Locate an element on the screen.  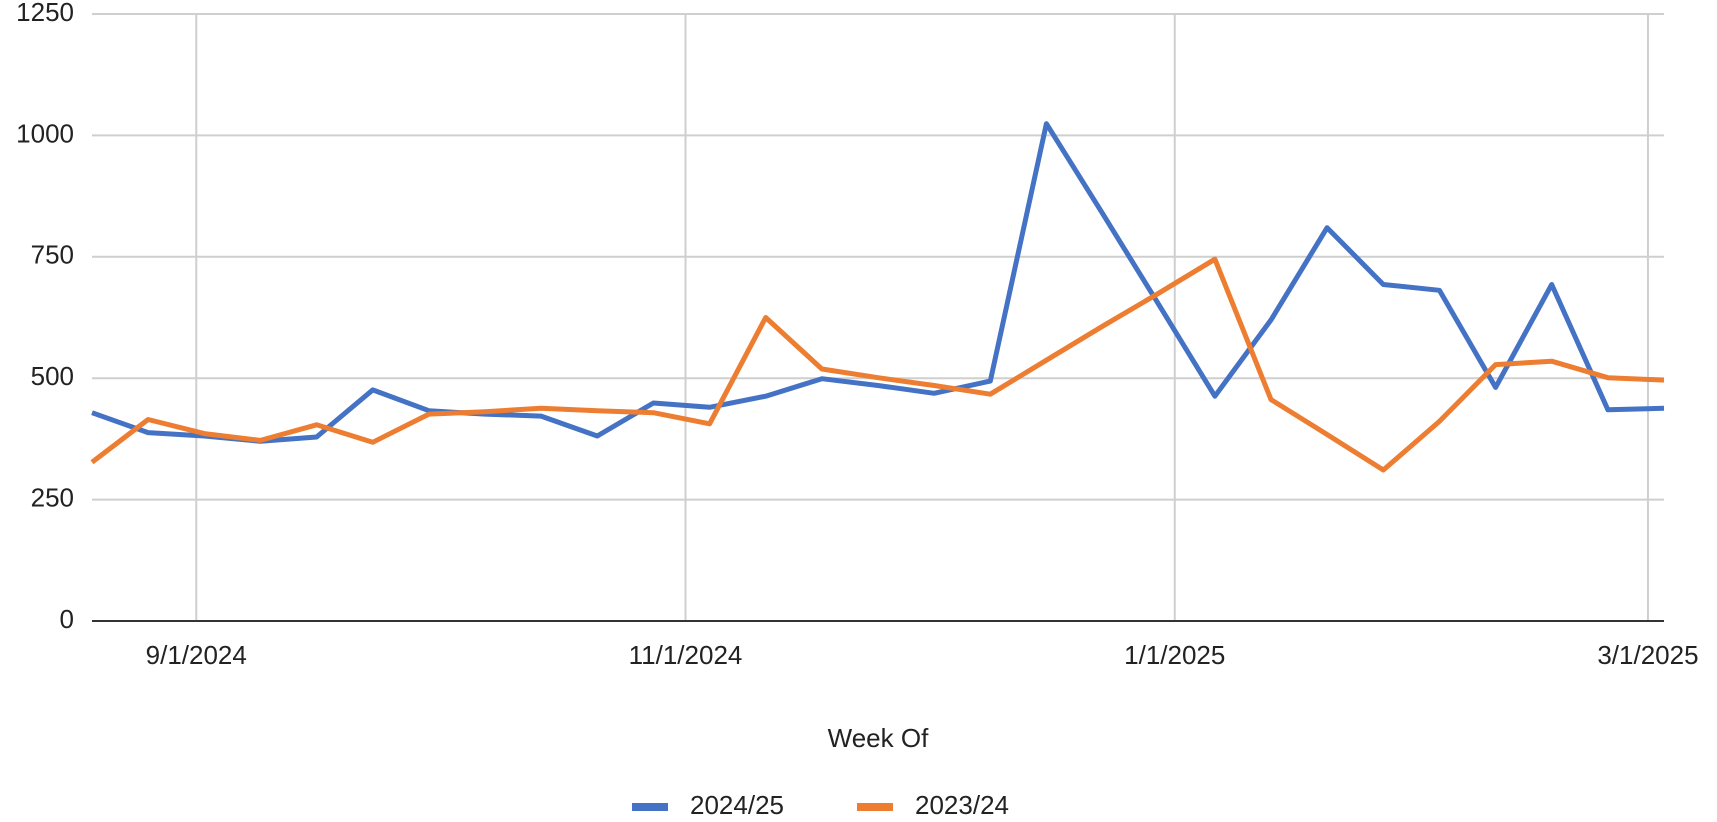
x-tick-label: 1/1/2025 is located at coordinates (1174, 655).